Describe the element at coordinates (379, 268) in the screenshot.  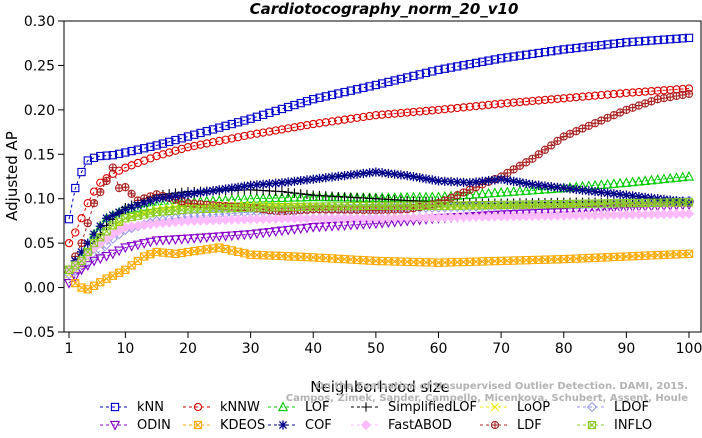
I see `series-KDEOS` at that location.